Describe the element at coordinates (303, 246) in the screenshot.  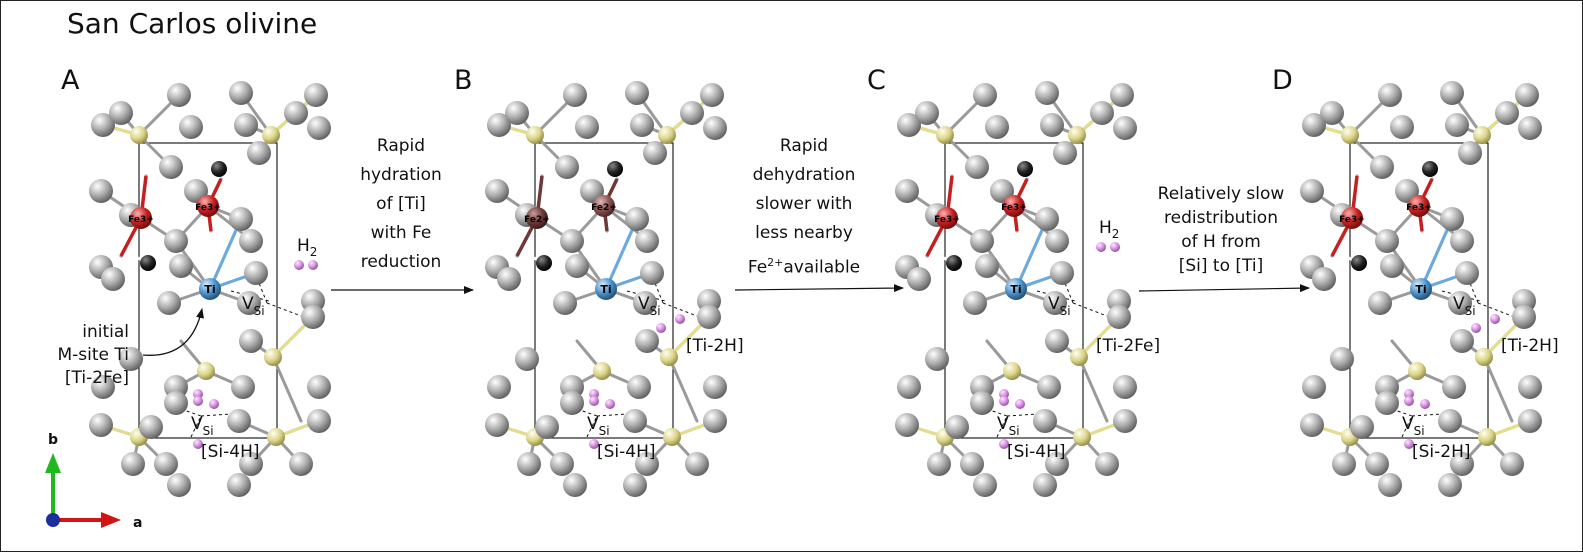
I see `h2-main: H` at that location.